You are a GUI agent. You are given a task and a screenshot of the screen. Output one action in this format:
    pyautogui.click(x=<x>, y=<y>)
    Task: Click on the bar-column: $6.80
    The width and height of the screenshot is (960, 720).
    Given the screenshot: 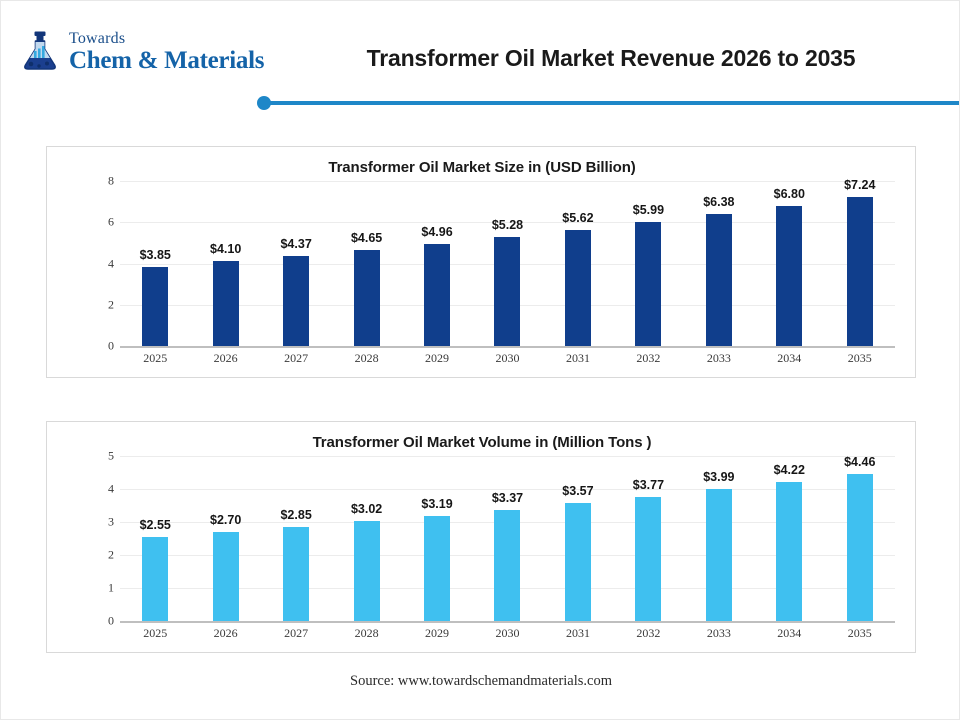 What is the action you would take?
    pyautogui.click(x=789, y=263)
    